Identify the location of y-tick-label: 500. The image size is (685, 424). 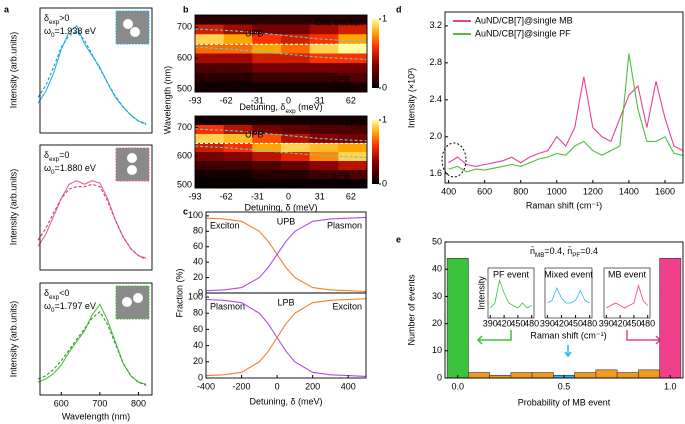
(184, 184).